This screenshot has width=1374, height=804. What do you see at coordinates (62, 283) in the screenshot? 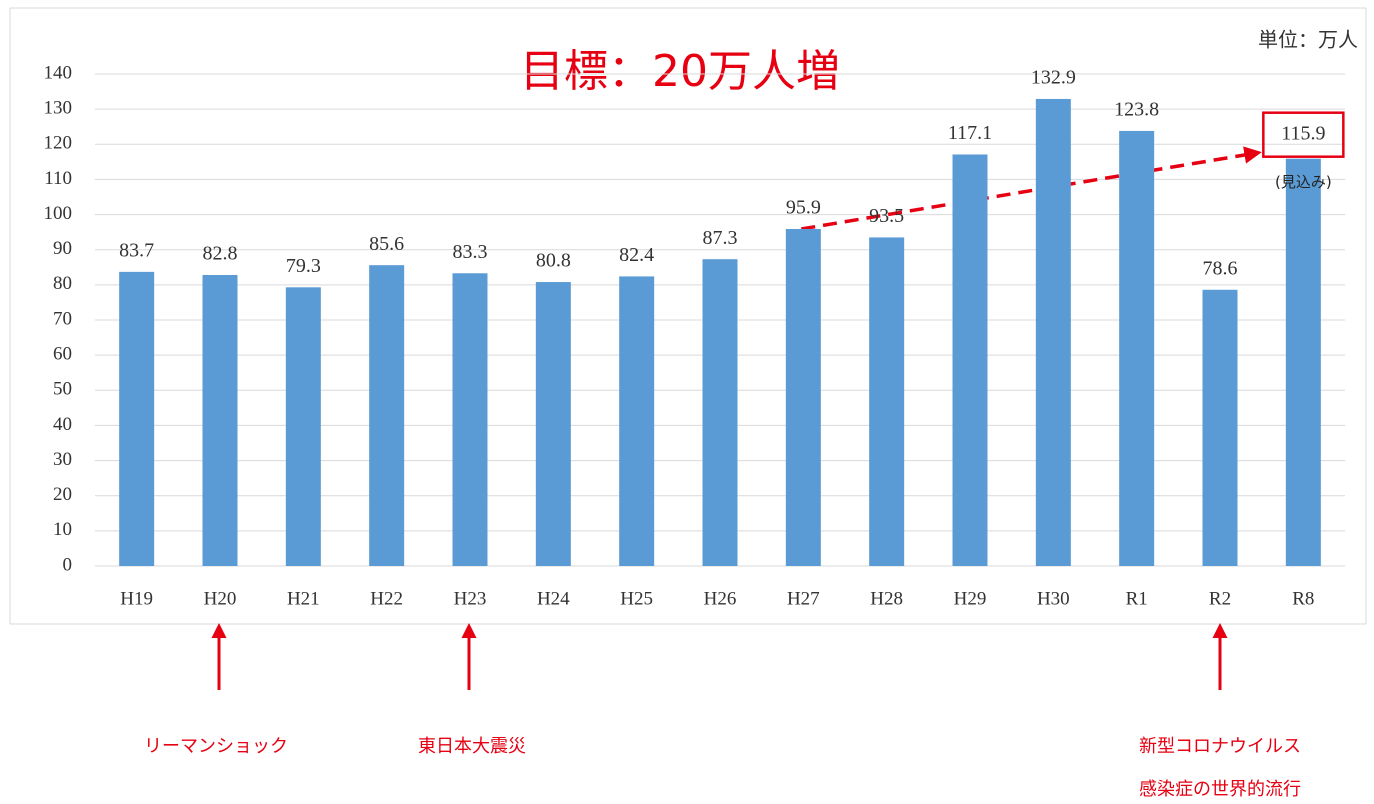
I see `y-tick-label: 80` at bounding box center [62, 283].